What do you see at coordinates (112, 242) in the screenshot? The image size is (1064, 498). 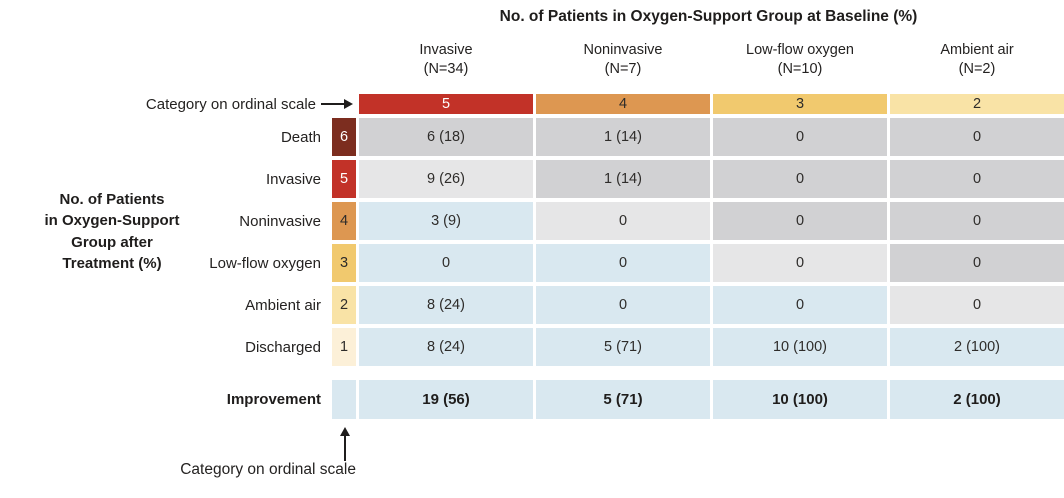 I see `row-axis-title-line: Group after` at bounding box center [112, 242].